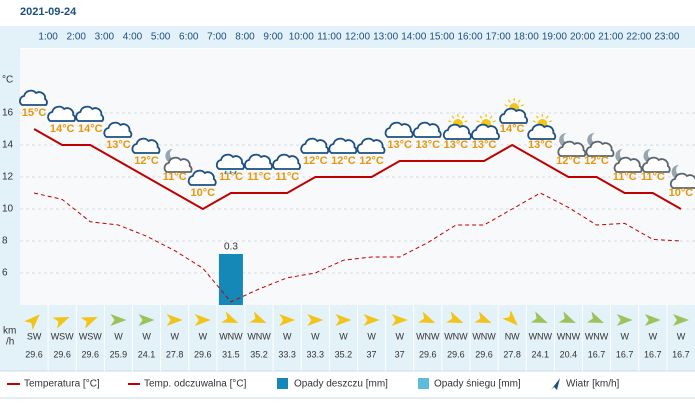 This screenshot has width=695, height=408. Describe the element at coordinates (357, 37) in the screenshot. I see `hour-label: 12:00` at that location.